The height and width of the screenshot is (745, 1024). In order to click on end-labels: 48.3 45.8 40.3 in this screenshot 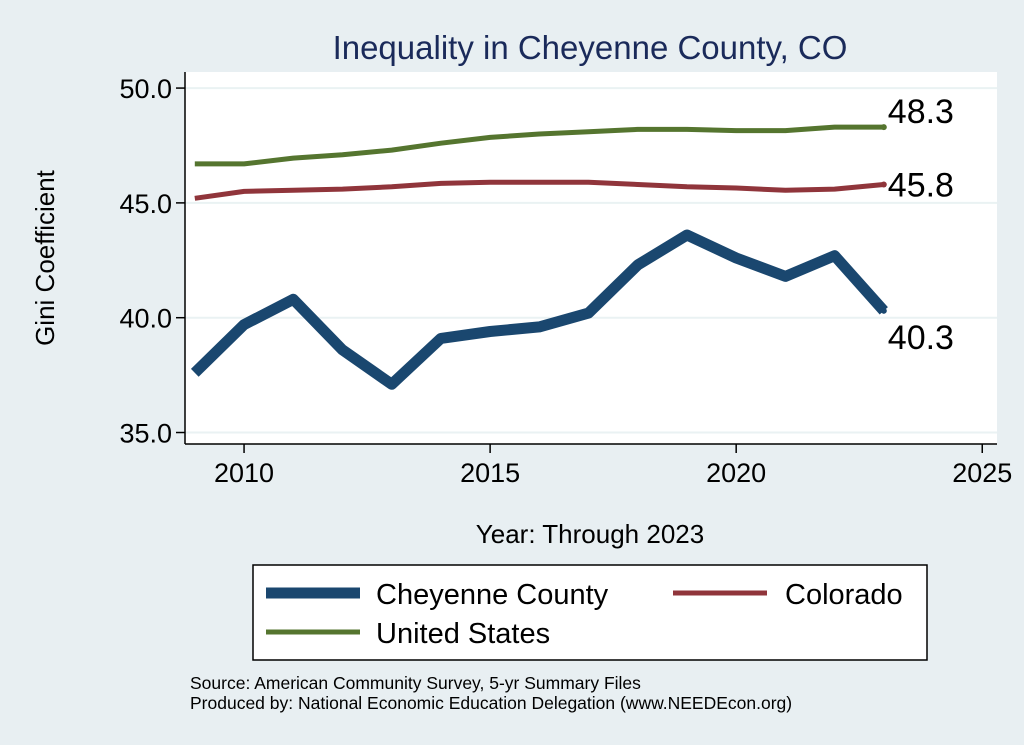, I will do `click(921, 225)`.